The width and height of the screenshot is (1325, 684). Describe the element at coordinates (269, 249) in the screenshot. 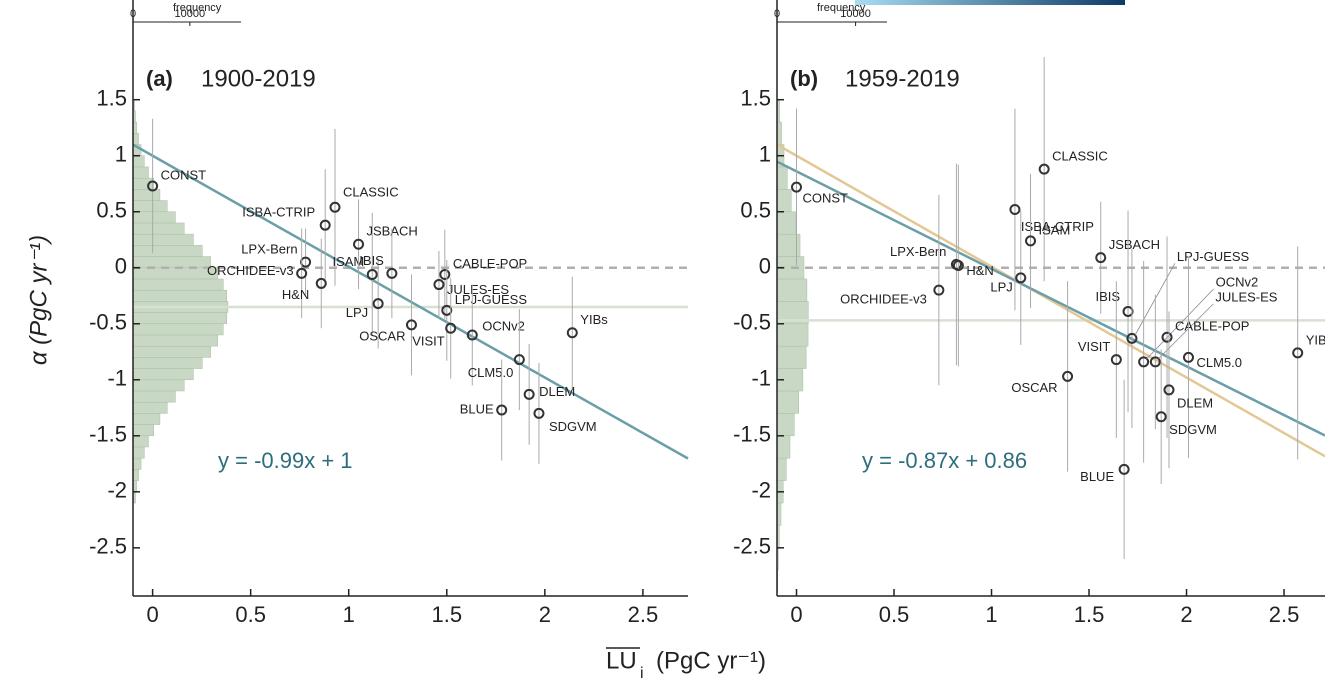

I see `point-label: LPX-Bern` at that location.